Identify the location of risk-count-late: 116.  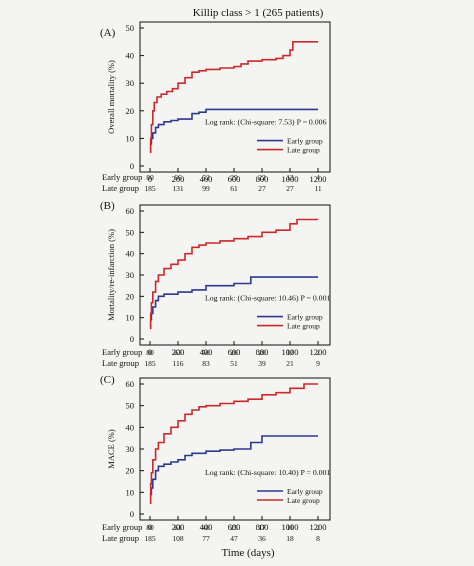
(178, 363).